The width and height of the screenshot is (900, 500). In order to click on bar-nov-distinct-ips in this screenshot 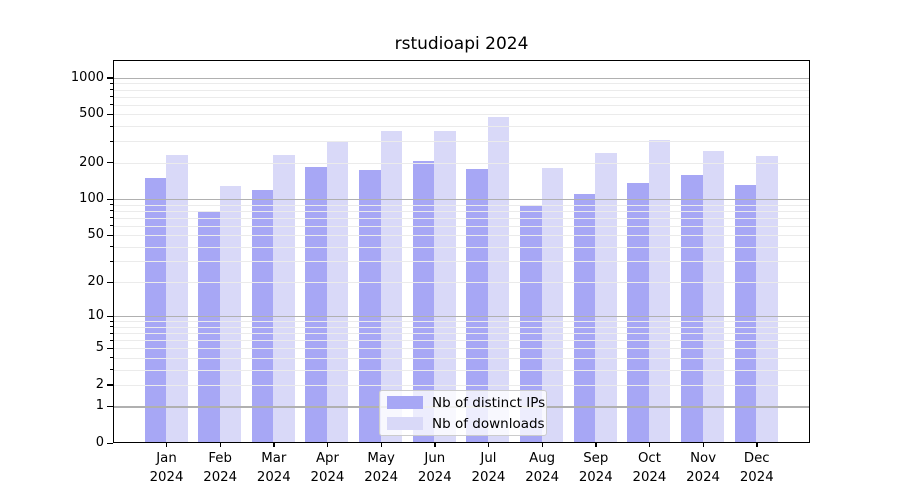, I will do `click(692, 308)`.